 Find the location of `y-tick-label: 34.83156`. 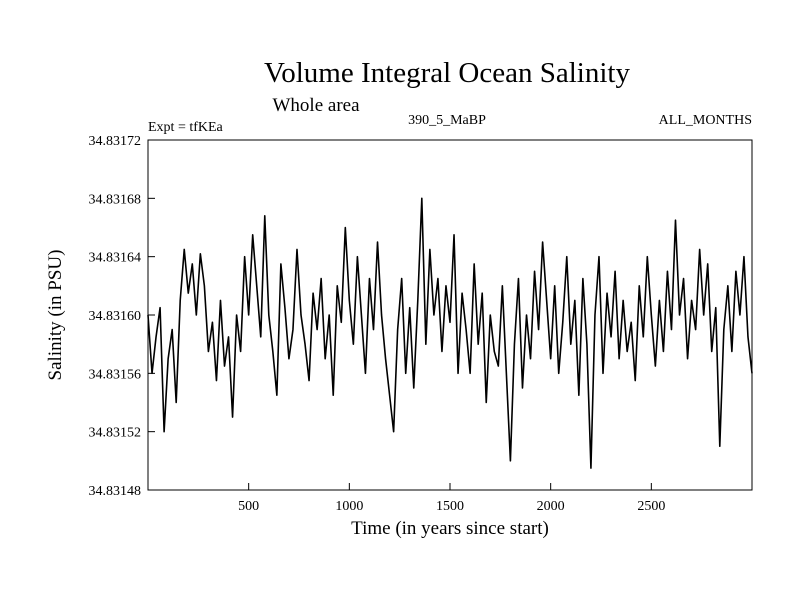

y-tick-label: 34.83156 is located at coordinates (115, 374).